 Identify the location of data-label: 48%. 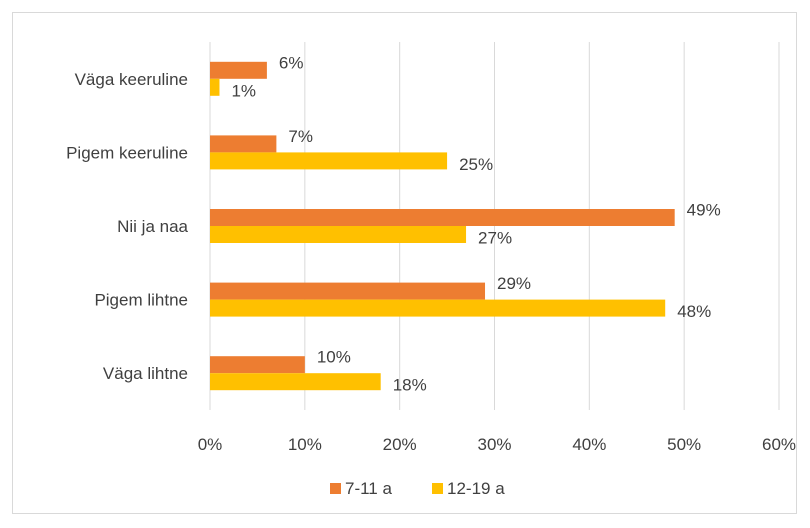
(694, 311).